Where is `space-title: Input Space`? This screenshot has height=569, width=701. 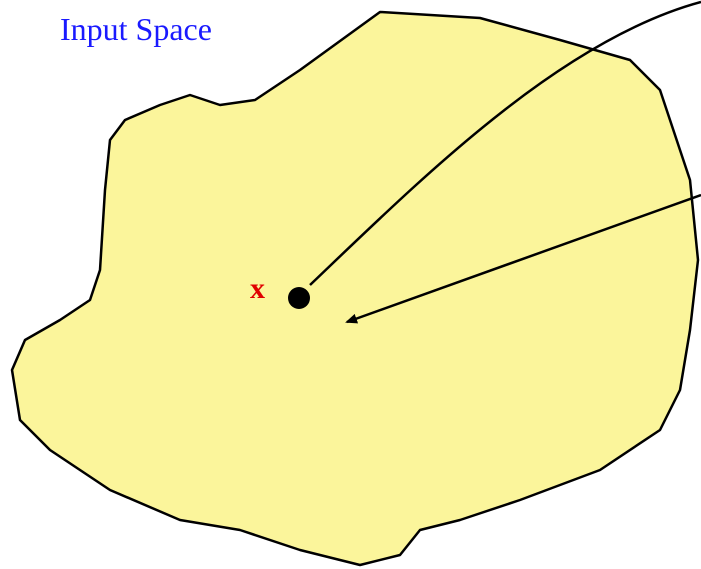
space-title: Input Space is located at coordinates (136, 29).